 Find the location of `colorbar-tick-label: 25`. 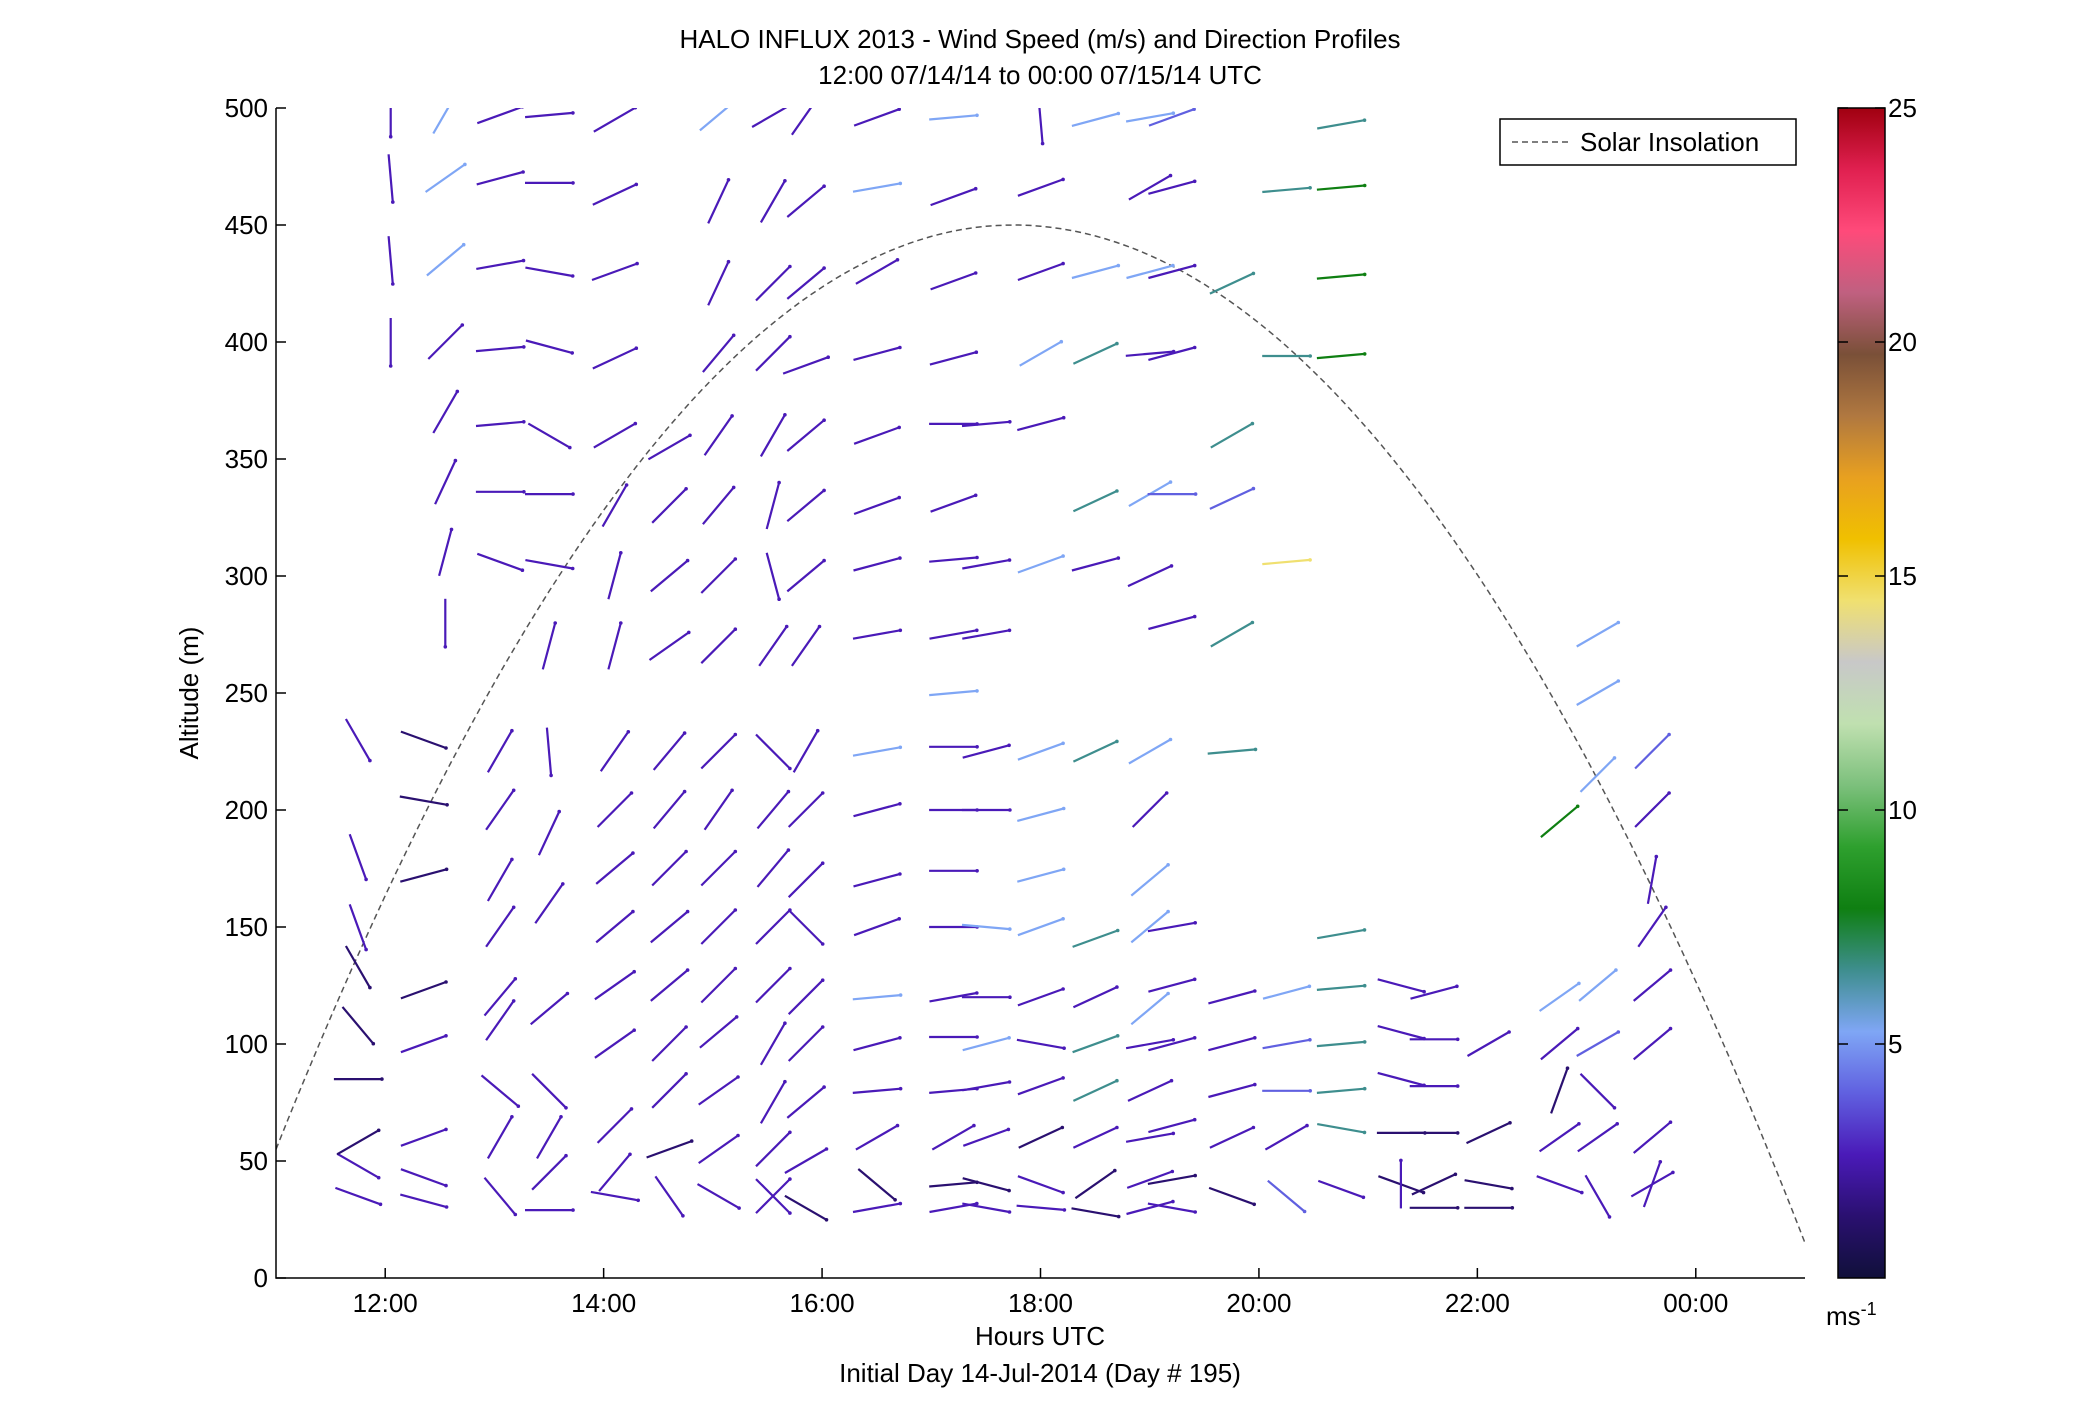

colorbar-tick-label: 25 is located at coordinates (1902, 108).